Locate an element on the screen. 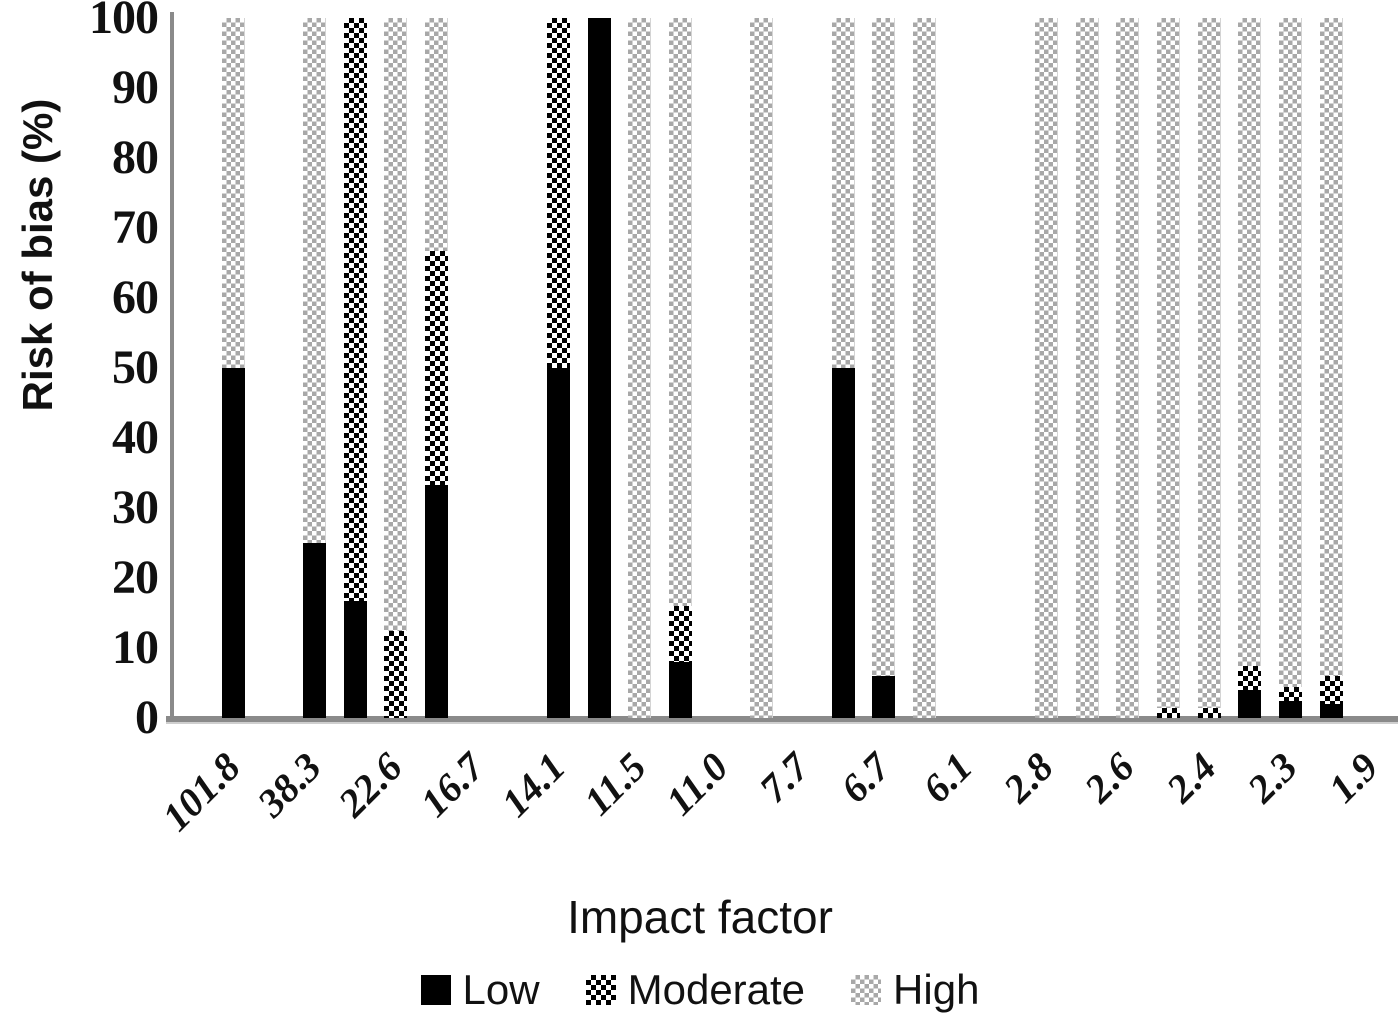 This screenshot has width=1400, height=1029. stacked-bar-if-14.1 is located at coordinates (558, 368).